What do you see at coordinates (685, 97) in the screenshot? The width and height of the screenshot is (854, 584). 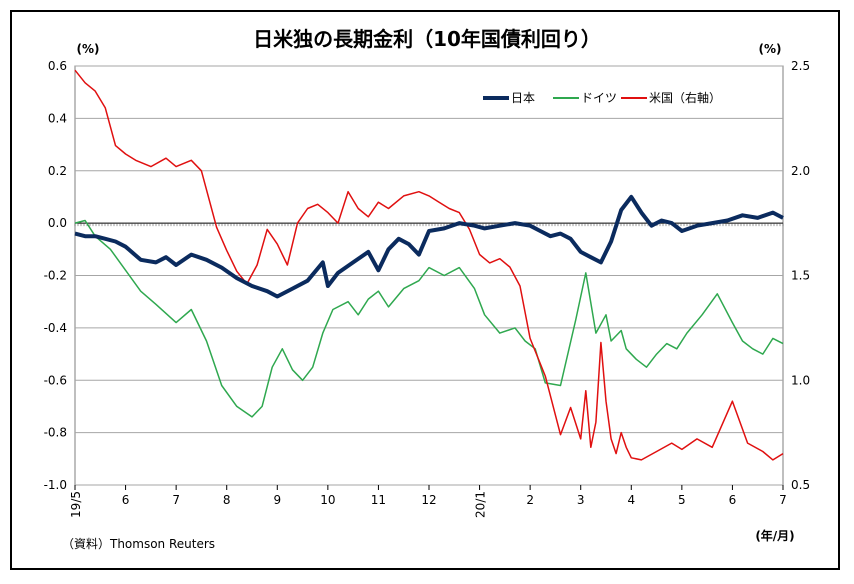 I see `legend-label: 米国（右軸）` at bounding box center [685, 97].